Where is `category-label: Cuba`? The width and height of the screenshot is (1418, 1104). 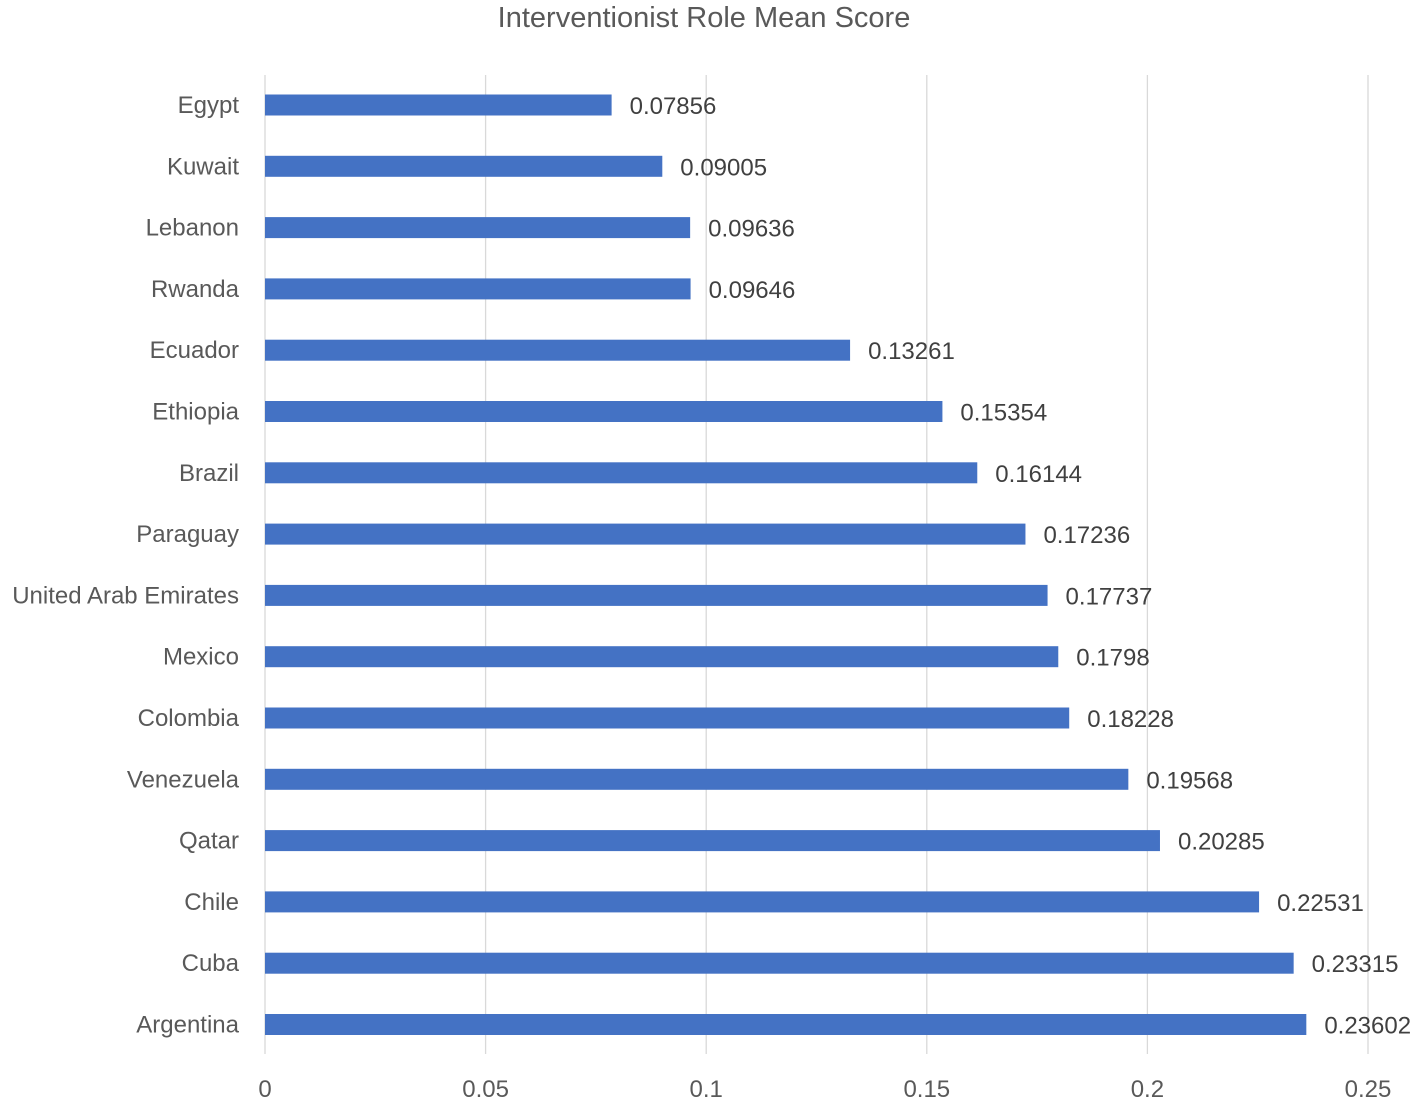 category-label: Cuba is located at coordinates (211, 963).